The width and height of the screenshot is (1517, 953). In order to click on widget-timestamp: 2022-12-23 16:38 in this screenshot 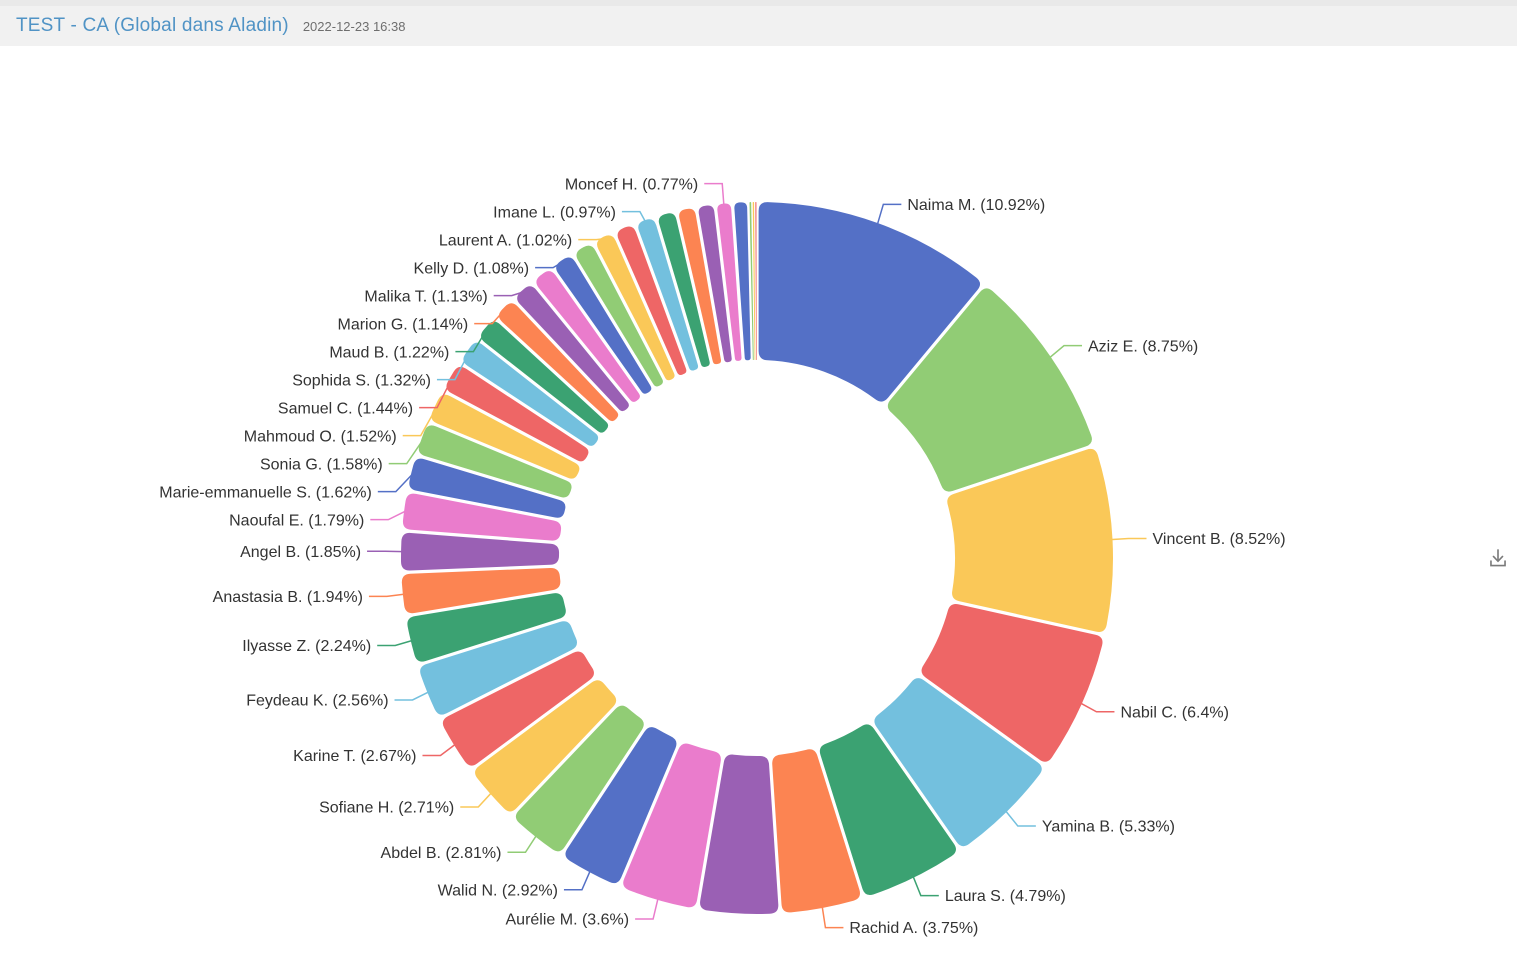, I will do `click(354, 26)`.